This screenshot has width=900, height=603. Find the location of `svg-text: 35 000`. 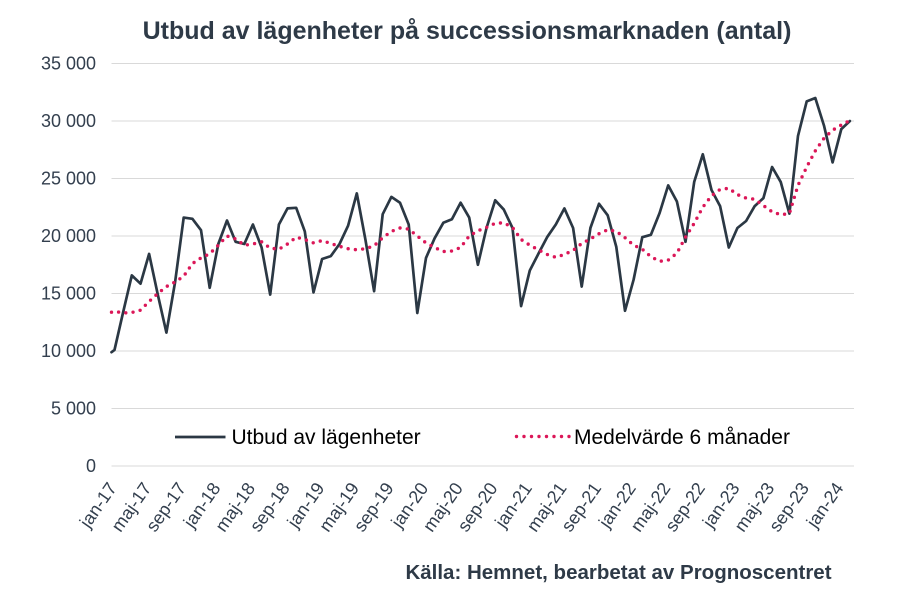

svg-text: 35 000 is located at coordinates (68, 64).